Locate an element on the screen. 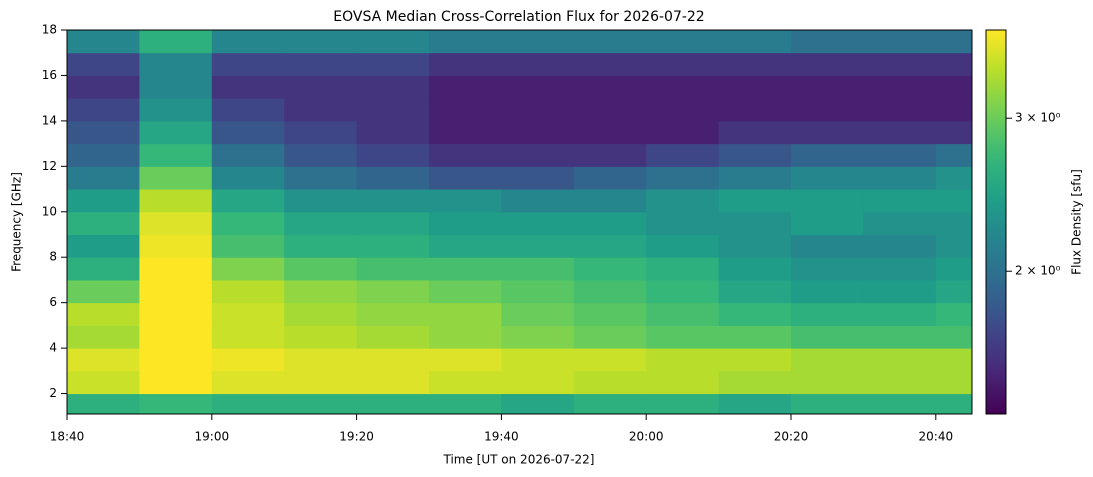 The height and width of the screenshot is (477, 1093). colorbar-tick-label: 2 × 10⁰ is located at coordinates (1038, 271).